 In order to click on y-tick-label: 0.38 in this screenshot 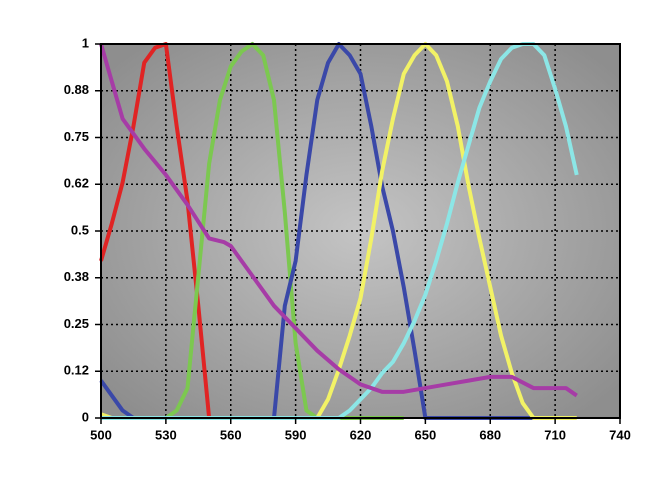, I will do `click(76, 276)`.